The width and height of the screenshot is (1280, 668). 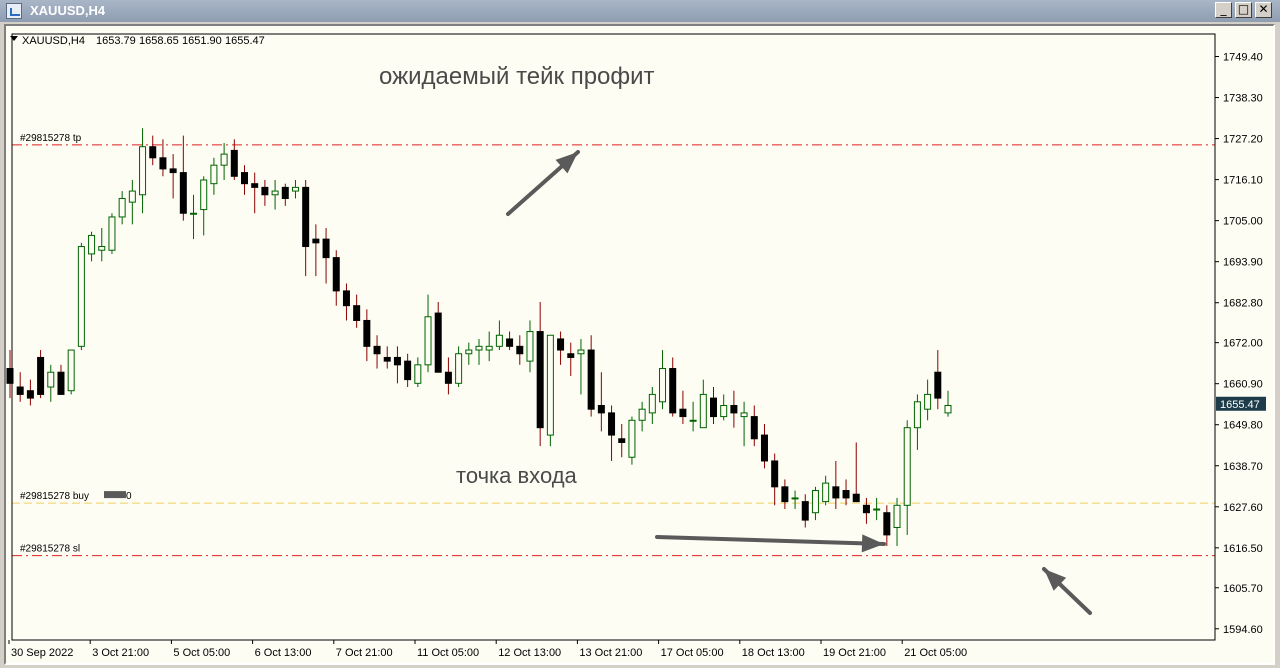 I want to click on minimize-button: _, so click(x=1223, y=10).